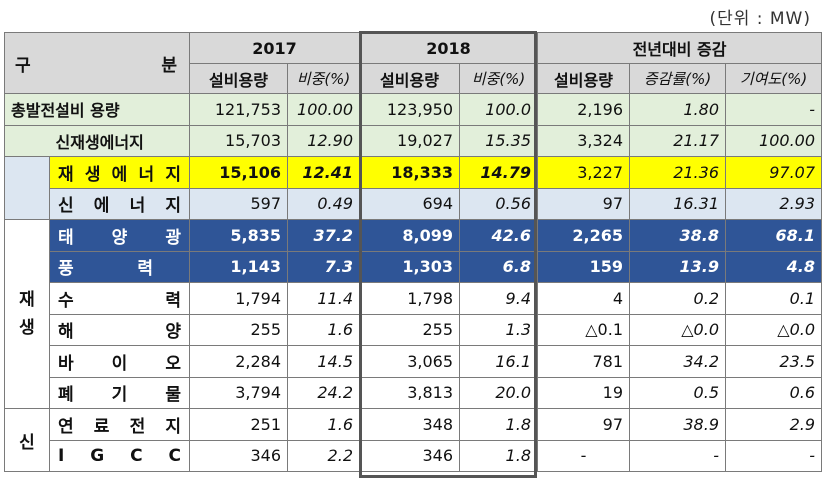 The height and width of the screenshot is (482, 825). What do you see at coordinates (323, 140) in the screenshot?
I see `cell-share-2017: 12.90` at bounding box center [323, 140].